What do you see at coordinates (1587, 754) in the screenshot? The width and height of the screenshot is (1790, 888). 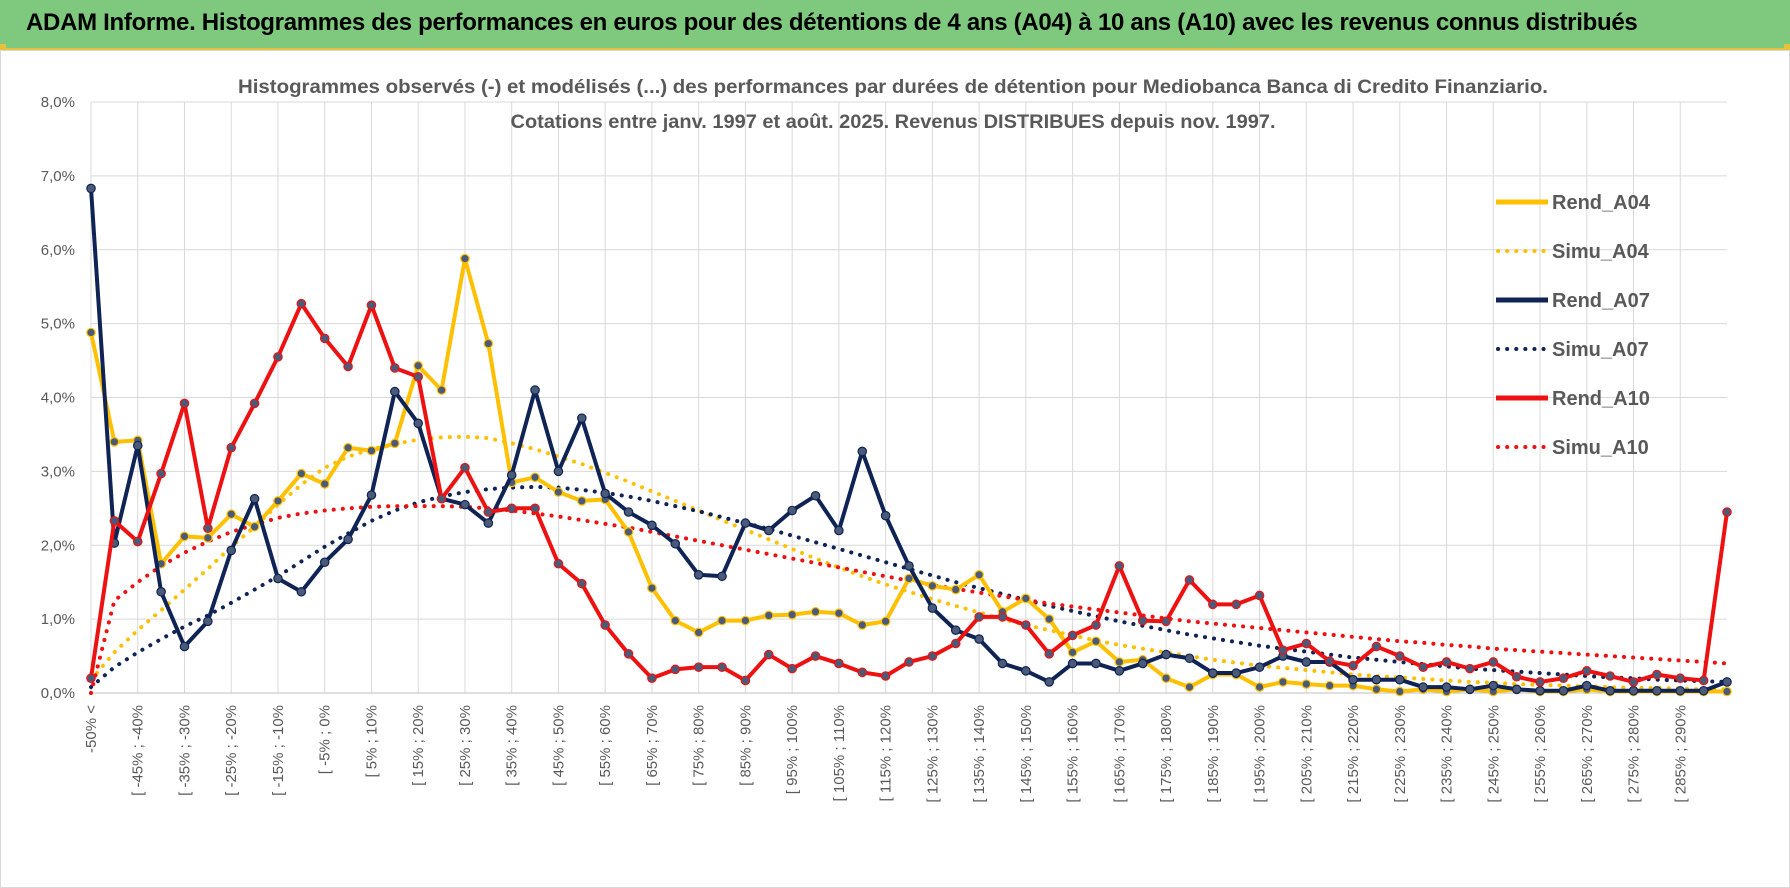 I see `x-tick-label: [ 265% ; 270%` at bounding box center [1587, 754].